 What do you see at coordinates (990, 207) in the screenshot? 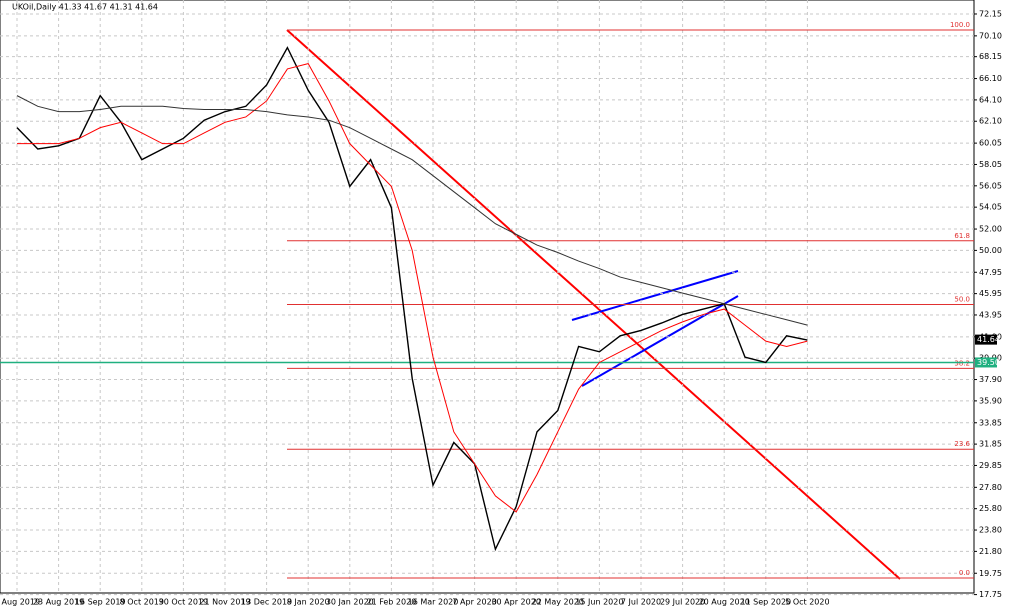
I see `y-tick-label: 54.05` at bounding box center [990, 207].